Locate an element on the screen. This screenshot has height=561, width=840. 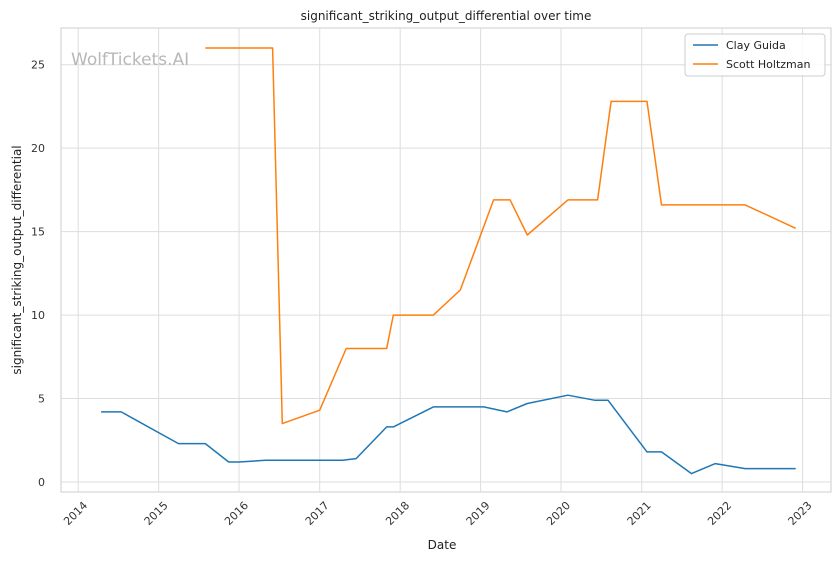
x-tick-label: 2015 is located at coordinates (156, 513).